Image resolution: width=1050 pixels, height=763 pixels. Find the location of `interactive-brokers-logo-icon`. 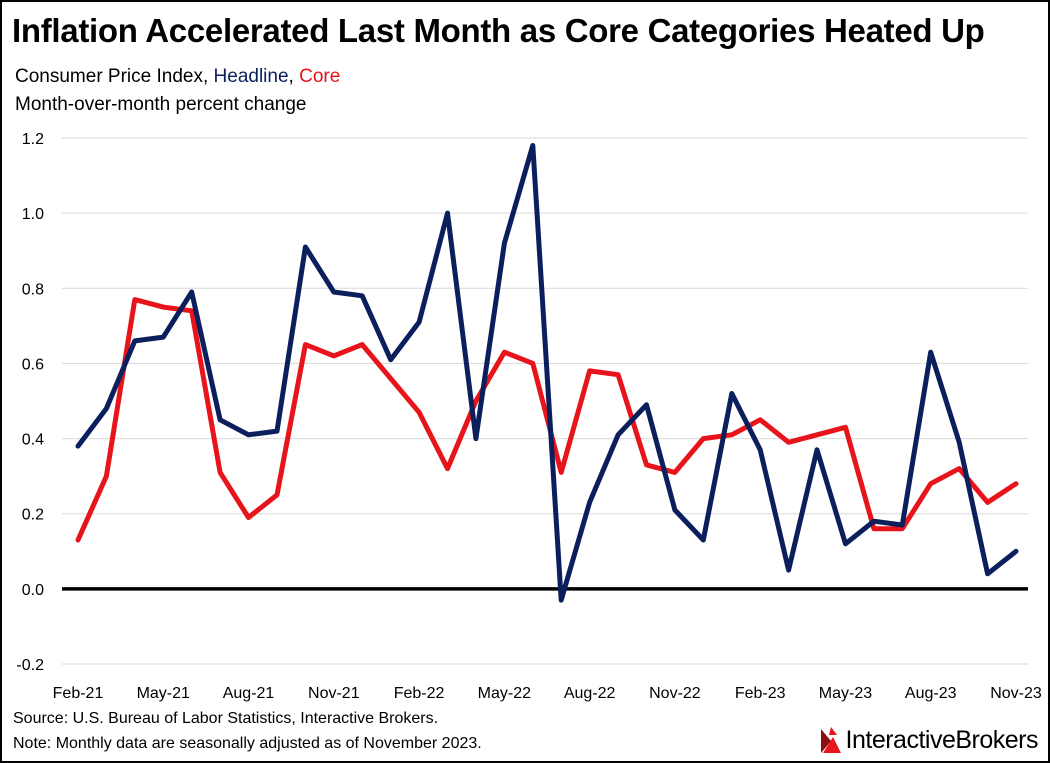

interactive-brokers-logo-icon is located at coordinates (830, 740).